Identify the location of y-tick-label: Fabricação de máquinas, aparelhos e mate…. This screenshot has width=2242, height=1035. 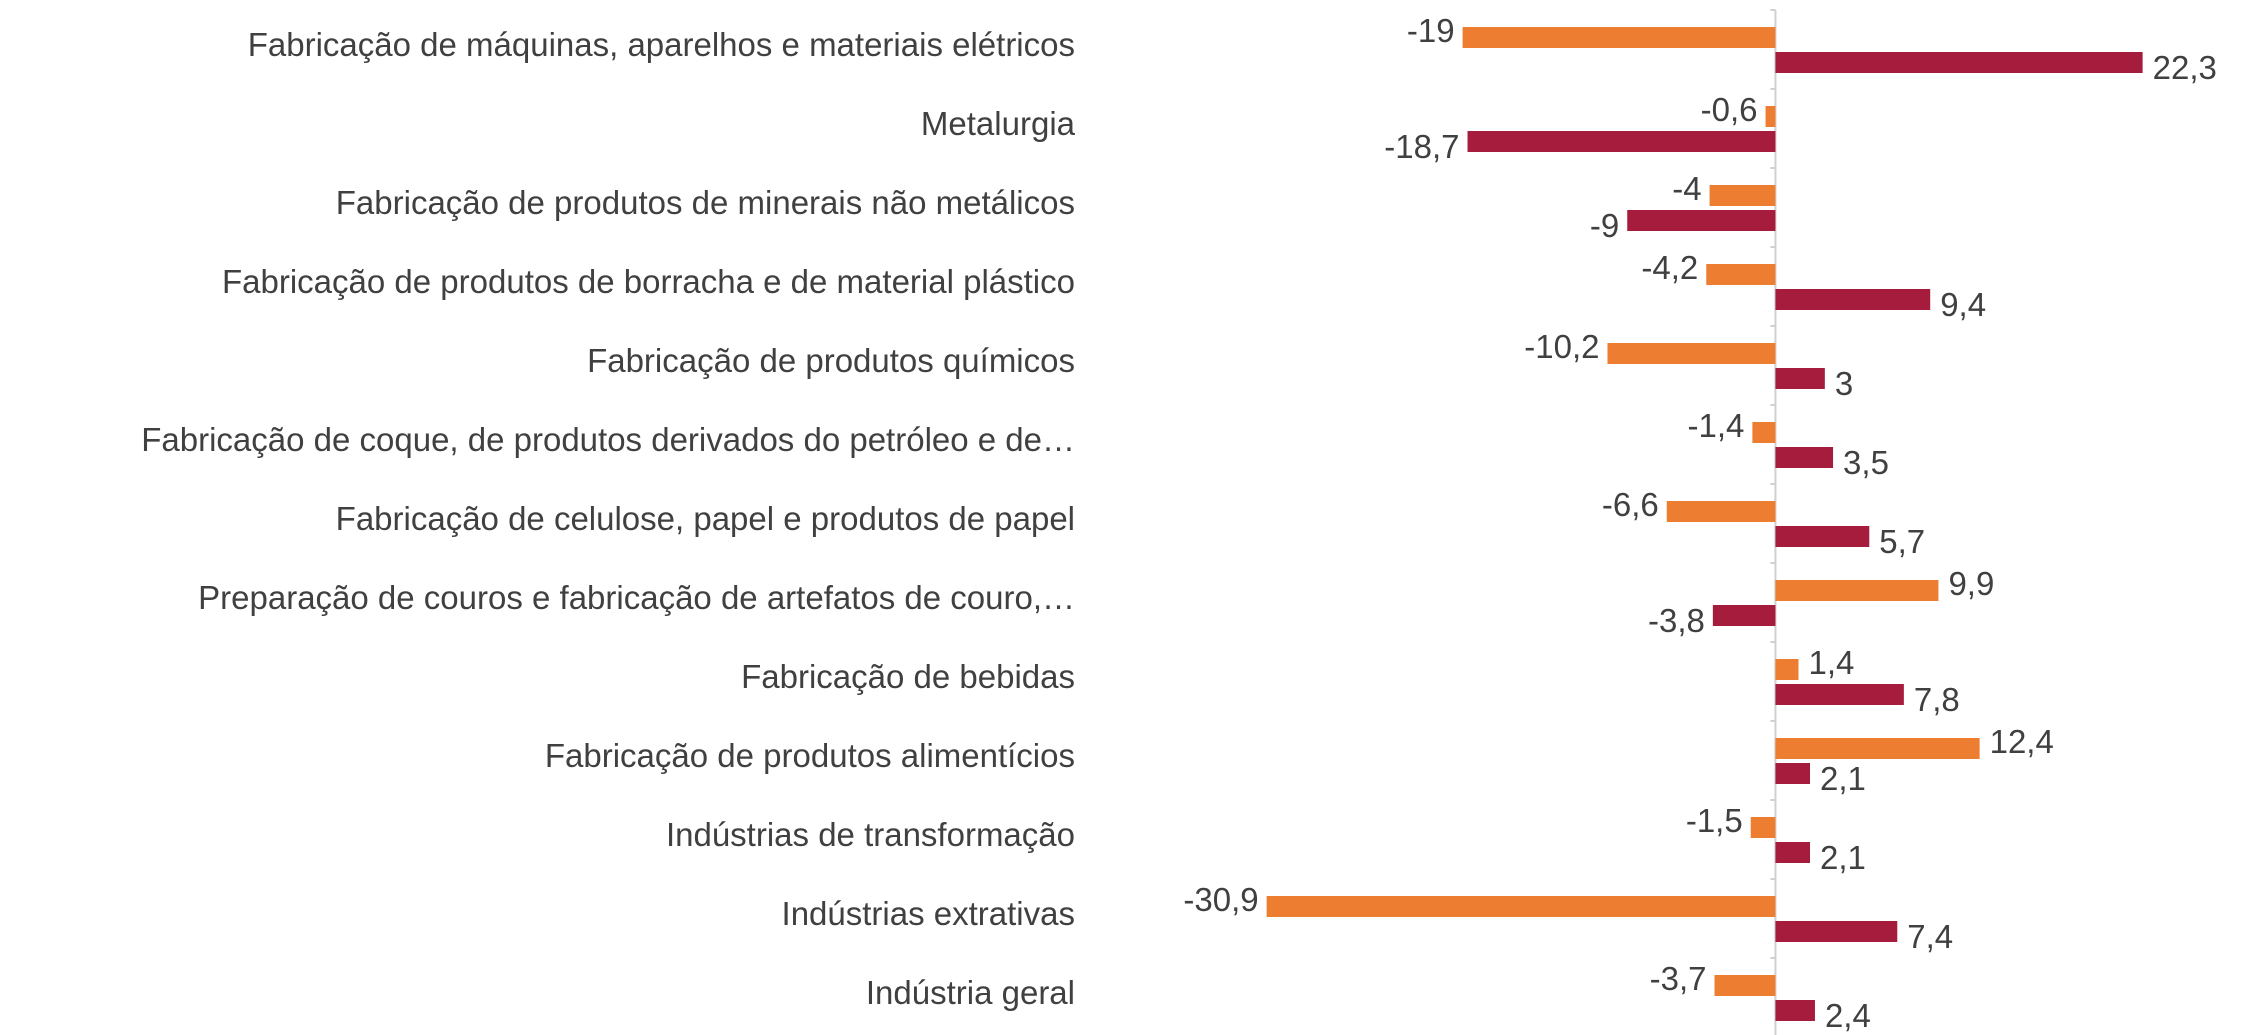
(661, 44).